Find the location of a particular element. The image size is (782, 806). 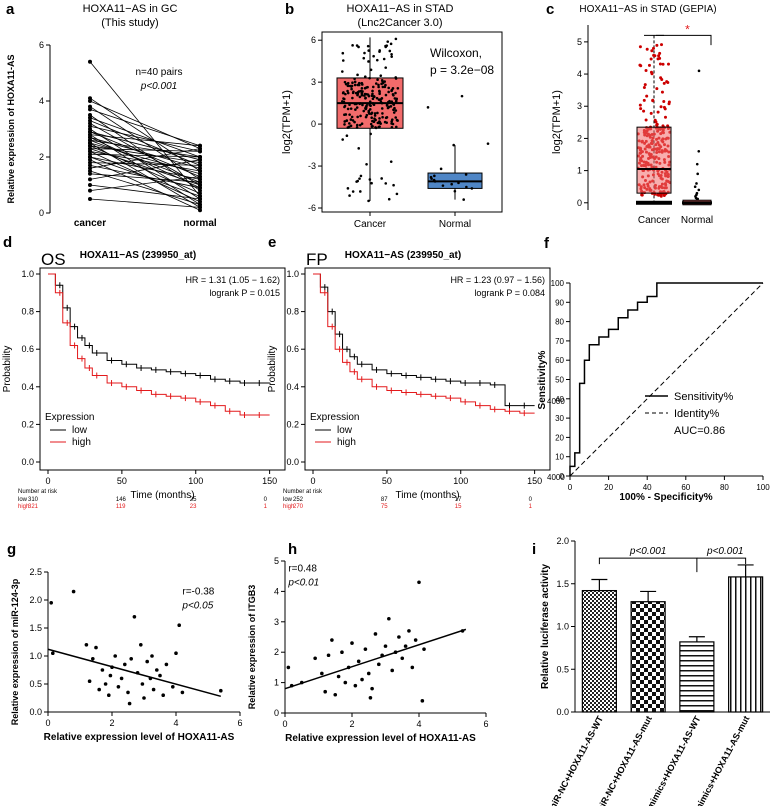

x-tick-label: 4 is located at coordinates (175, 723).